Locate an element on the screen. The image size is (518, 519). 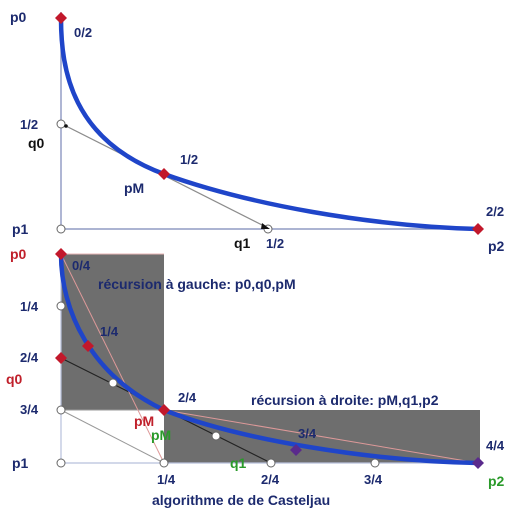
bottom-t-2-4-label: 2/4 is located at coordinates (187, 397).